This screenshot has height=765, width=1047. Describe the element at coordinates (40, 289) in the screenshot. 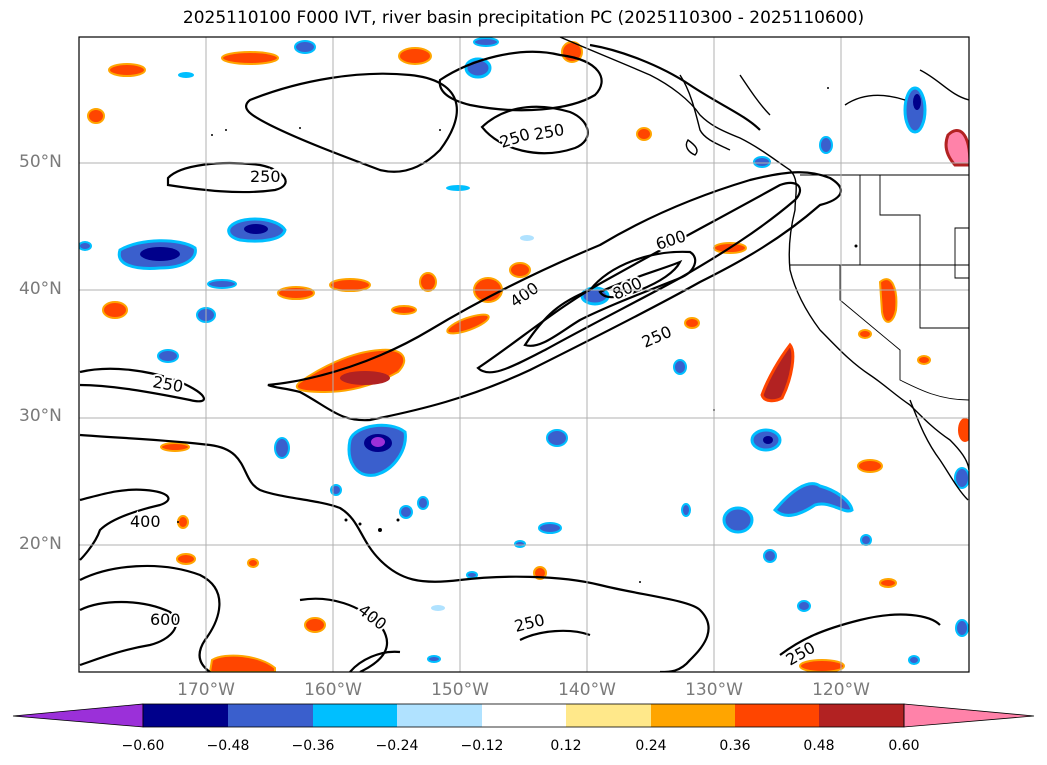

I see `lat-label: 40°N` at that location.